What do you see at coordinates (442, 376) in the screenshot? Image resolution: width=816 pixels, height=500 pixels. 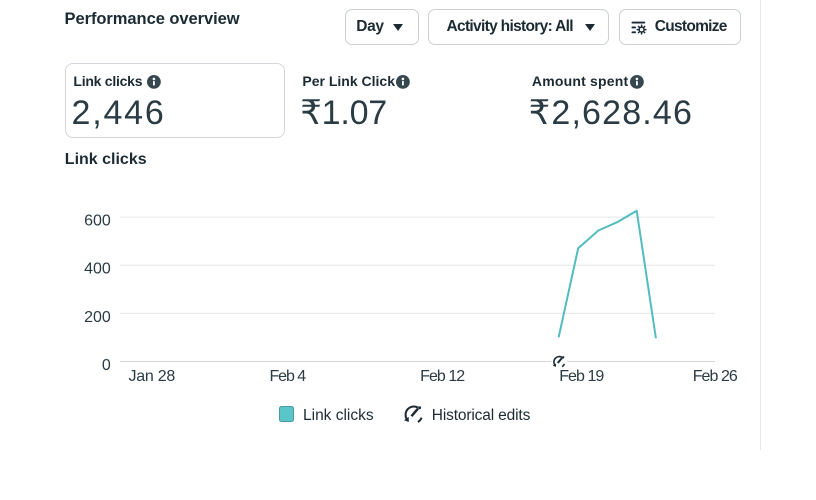 I see `svg-text: Feb 12` at bounding box center [442, 376].